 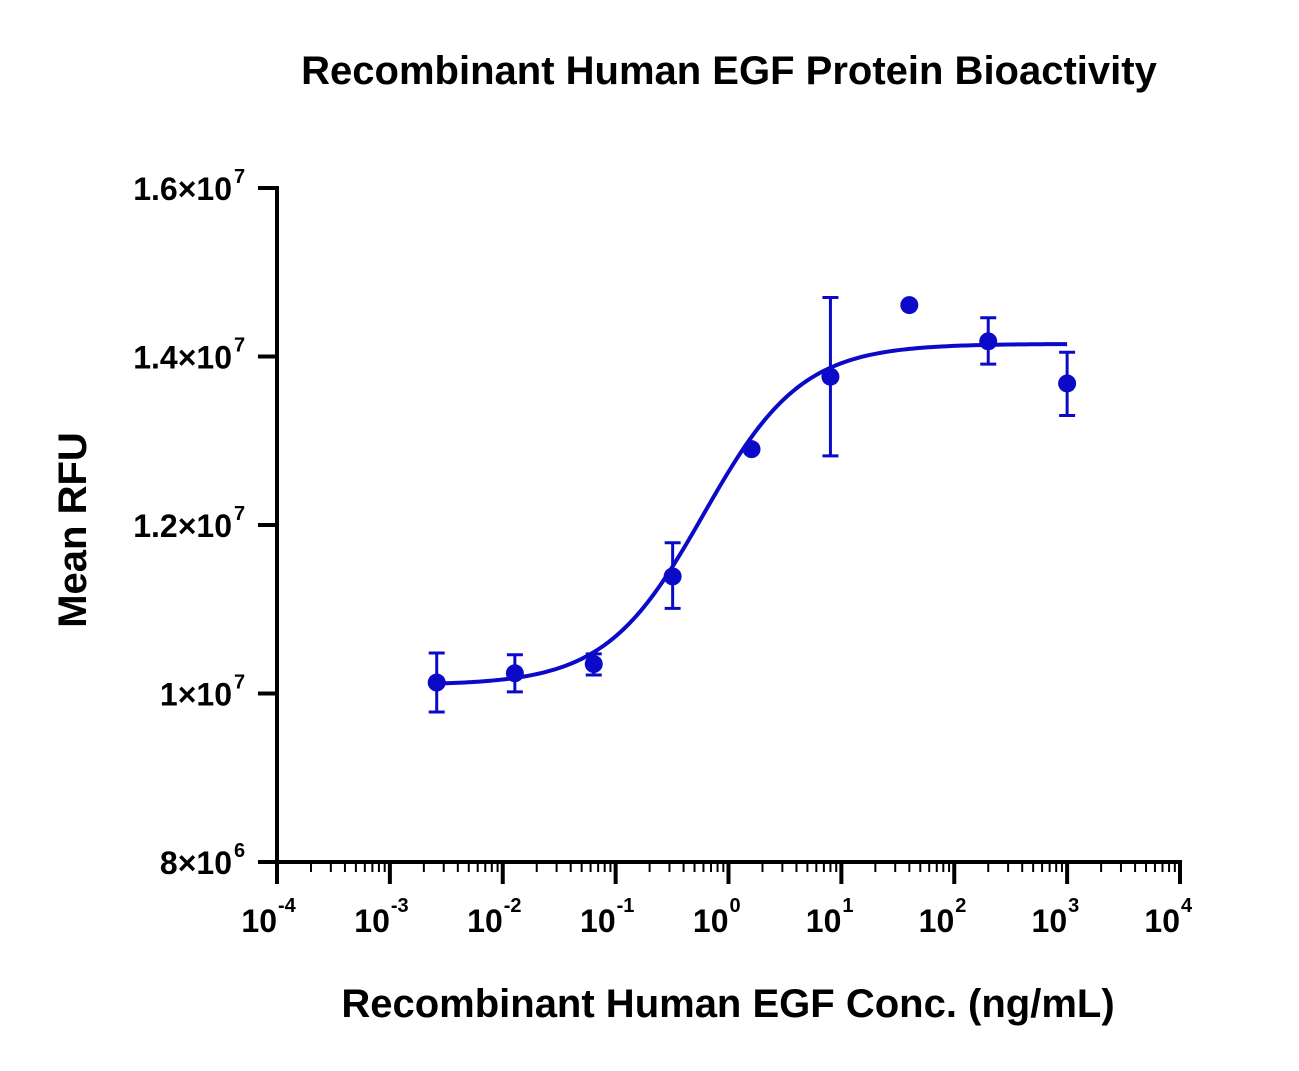 What do you see at coordinates (182, 189) in the screenshot?
I see `y-tick-label: 1.6×10` at bounding box center [182, 189].